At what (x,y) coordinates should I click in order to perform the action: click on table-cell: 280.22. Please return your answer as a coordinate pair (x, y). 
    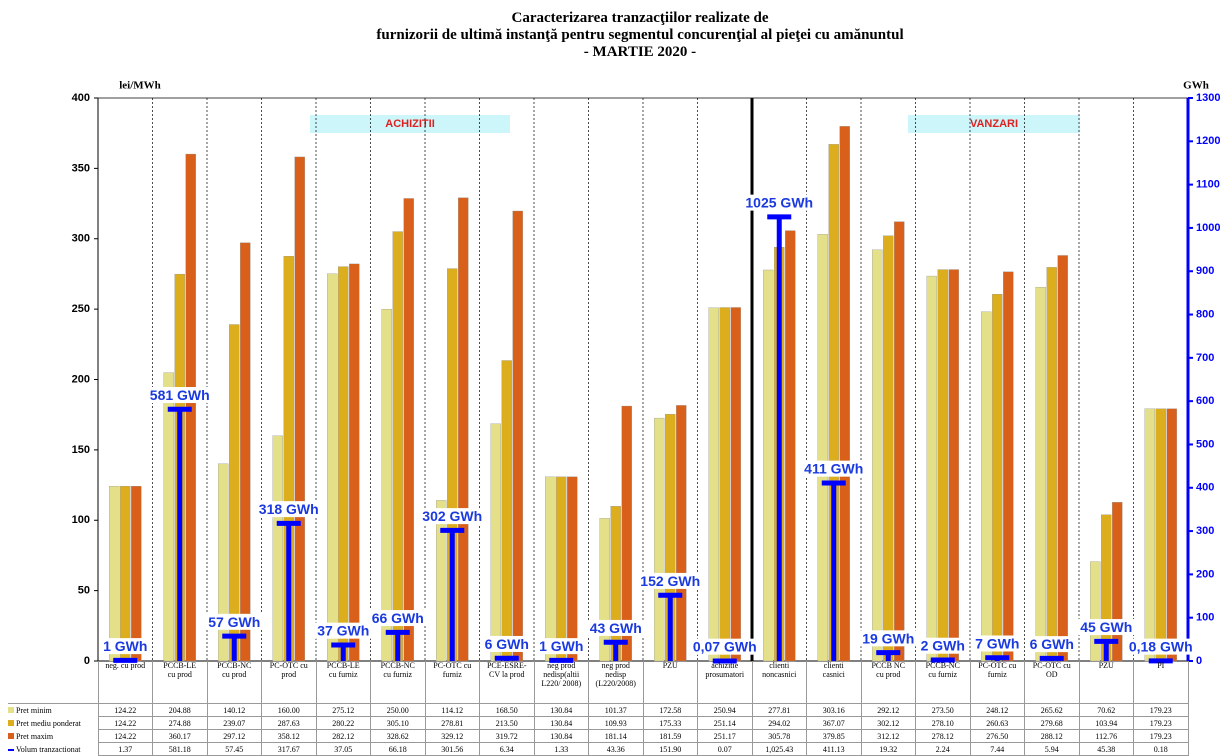
    Looking at the image, I should click on (343, 723).